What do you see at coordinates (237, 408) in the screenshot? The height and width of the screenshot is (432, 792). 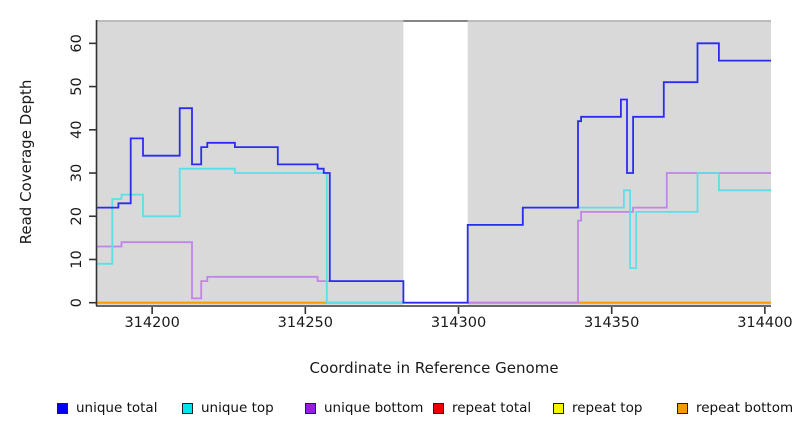 I see `legend-label: unique top` at bounding box center [237, 408].